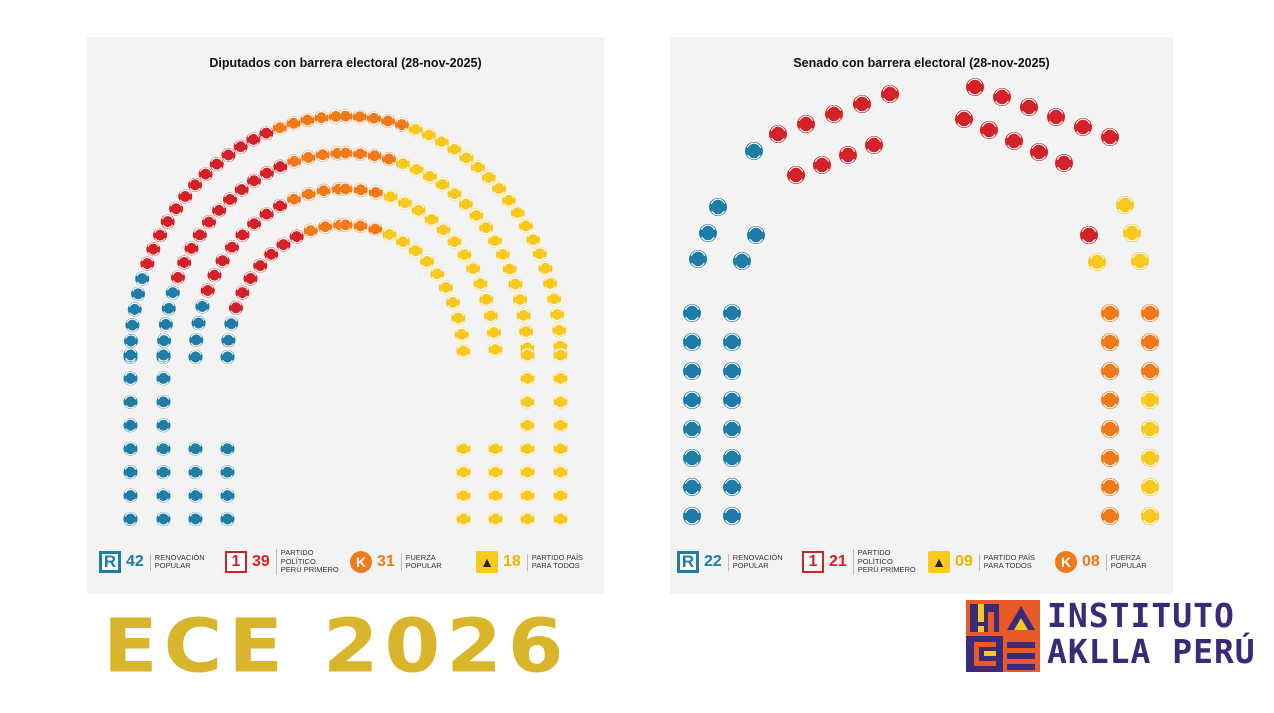 The width and height of the screenshot is (1274, 713). What do you see at coordinates (939, 562) in the screenshot?
I see `pais-para-todos-logo-icon: ▲` at bounding box center [939, 562].